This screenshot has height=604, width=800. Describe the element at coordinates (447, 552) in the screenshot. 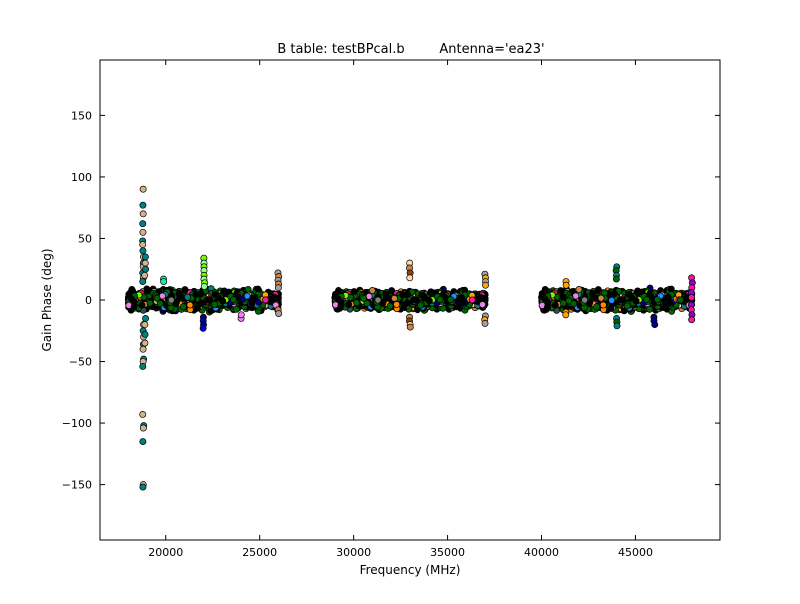

I see `x-tick-label: 35000` at that location.